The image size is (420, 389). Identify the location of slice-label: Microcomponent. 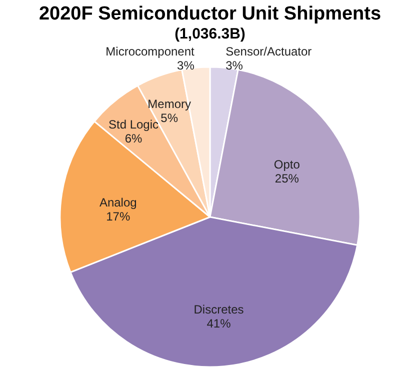
(151, 51).